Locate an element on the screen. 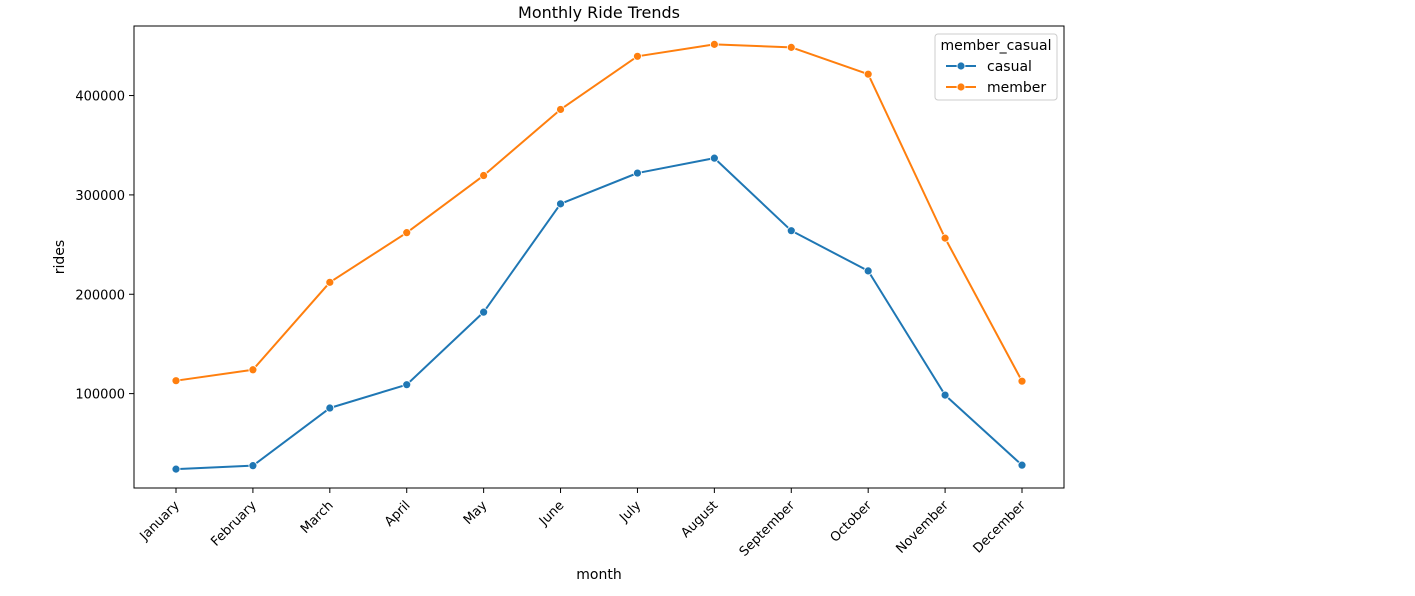 The width and height of the screenshot is (1415, 596). x-axis-label: month is located at coordinates (598, 575).